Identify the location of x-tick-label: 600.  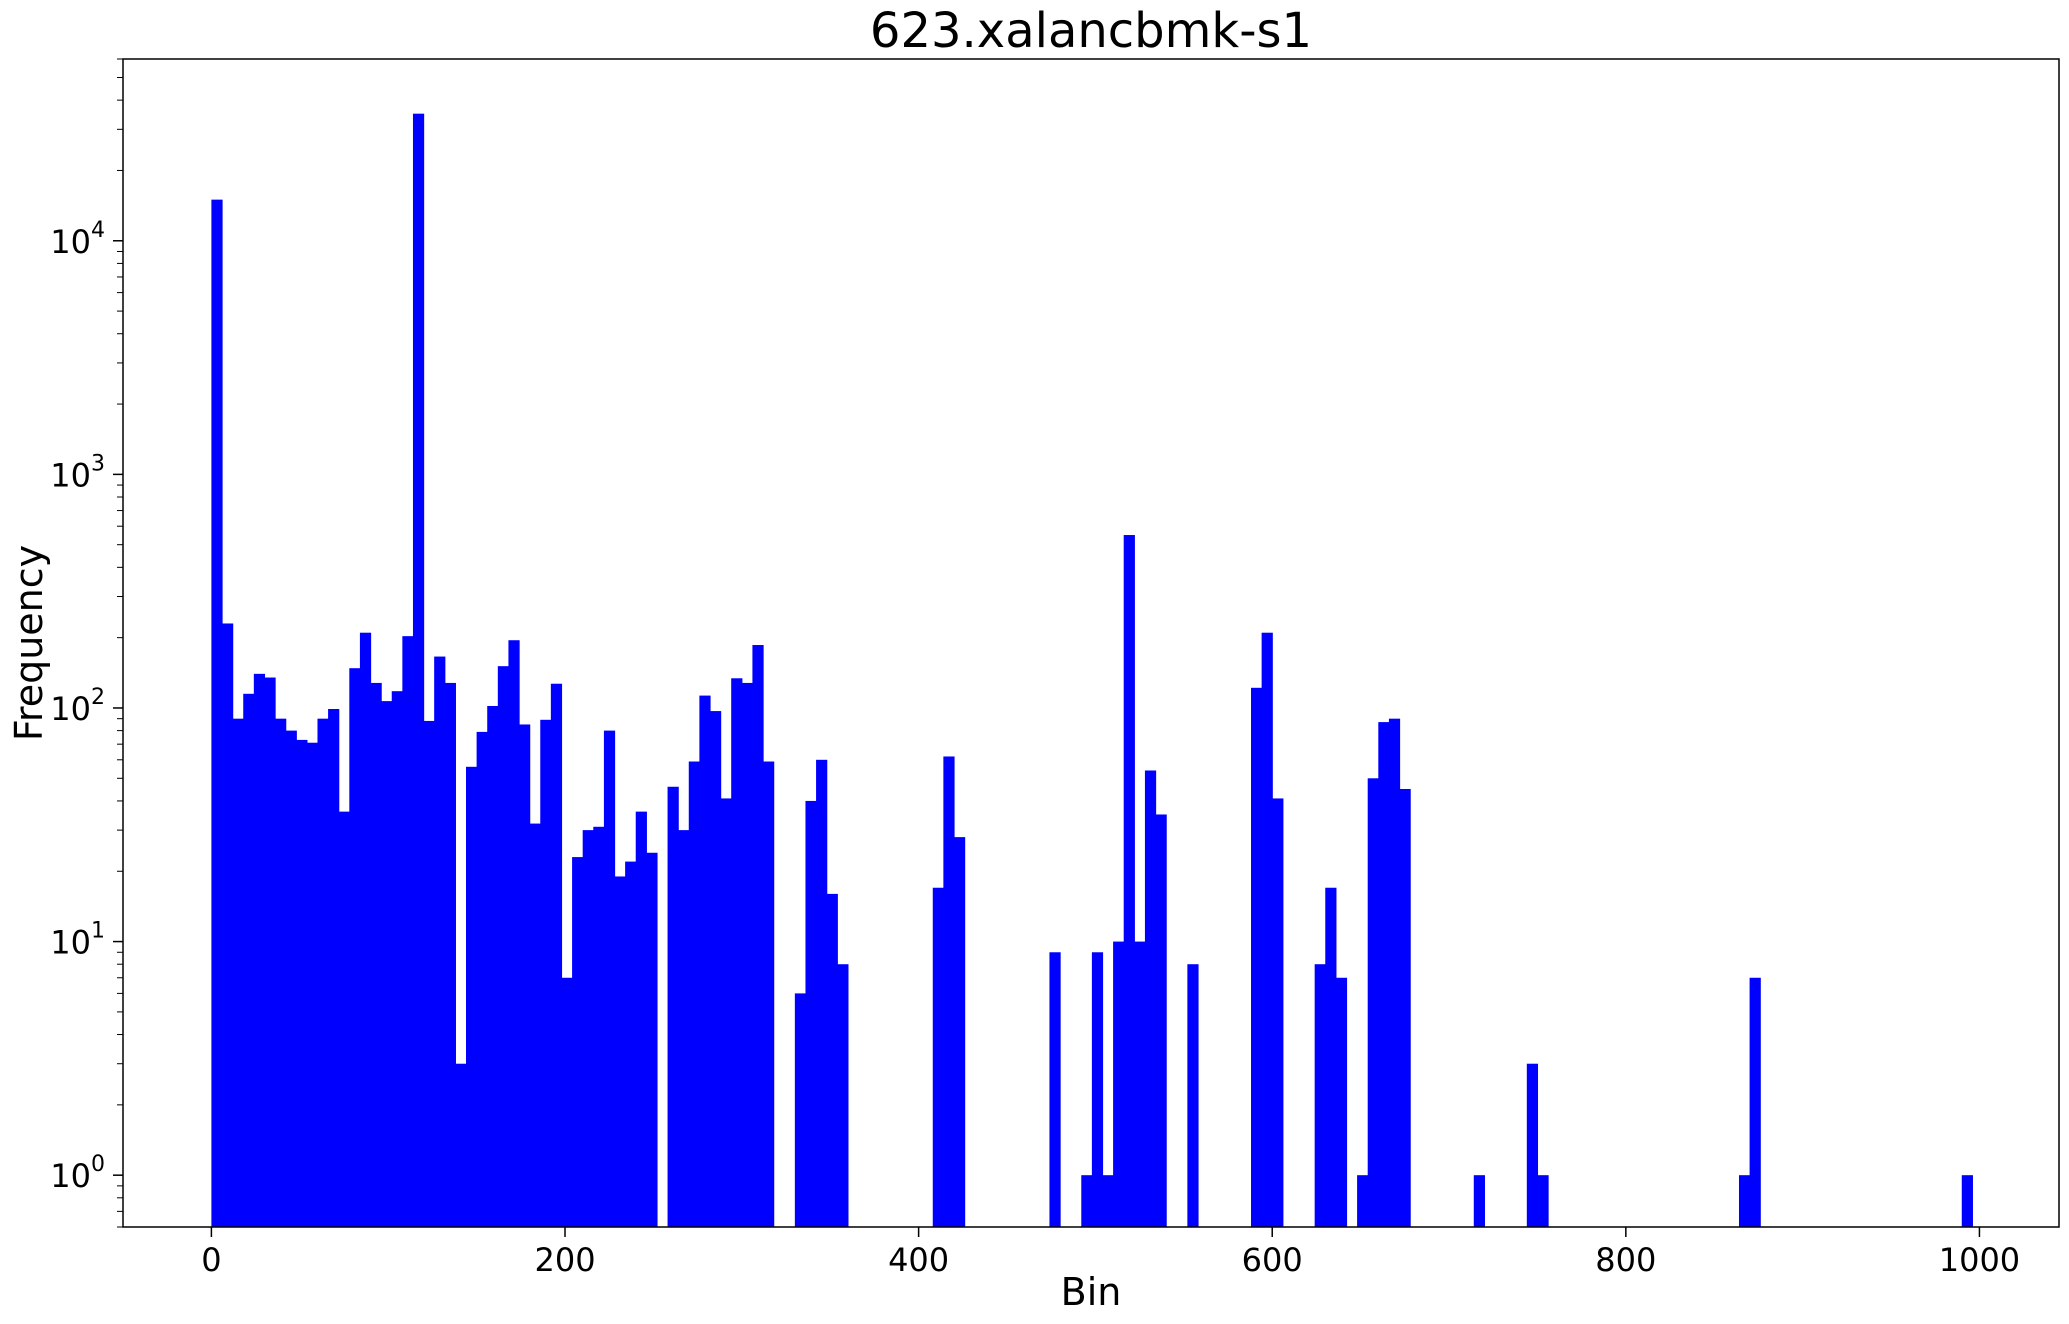
(1272, 1260).